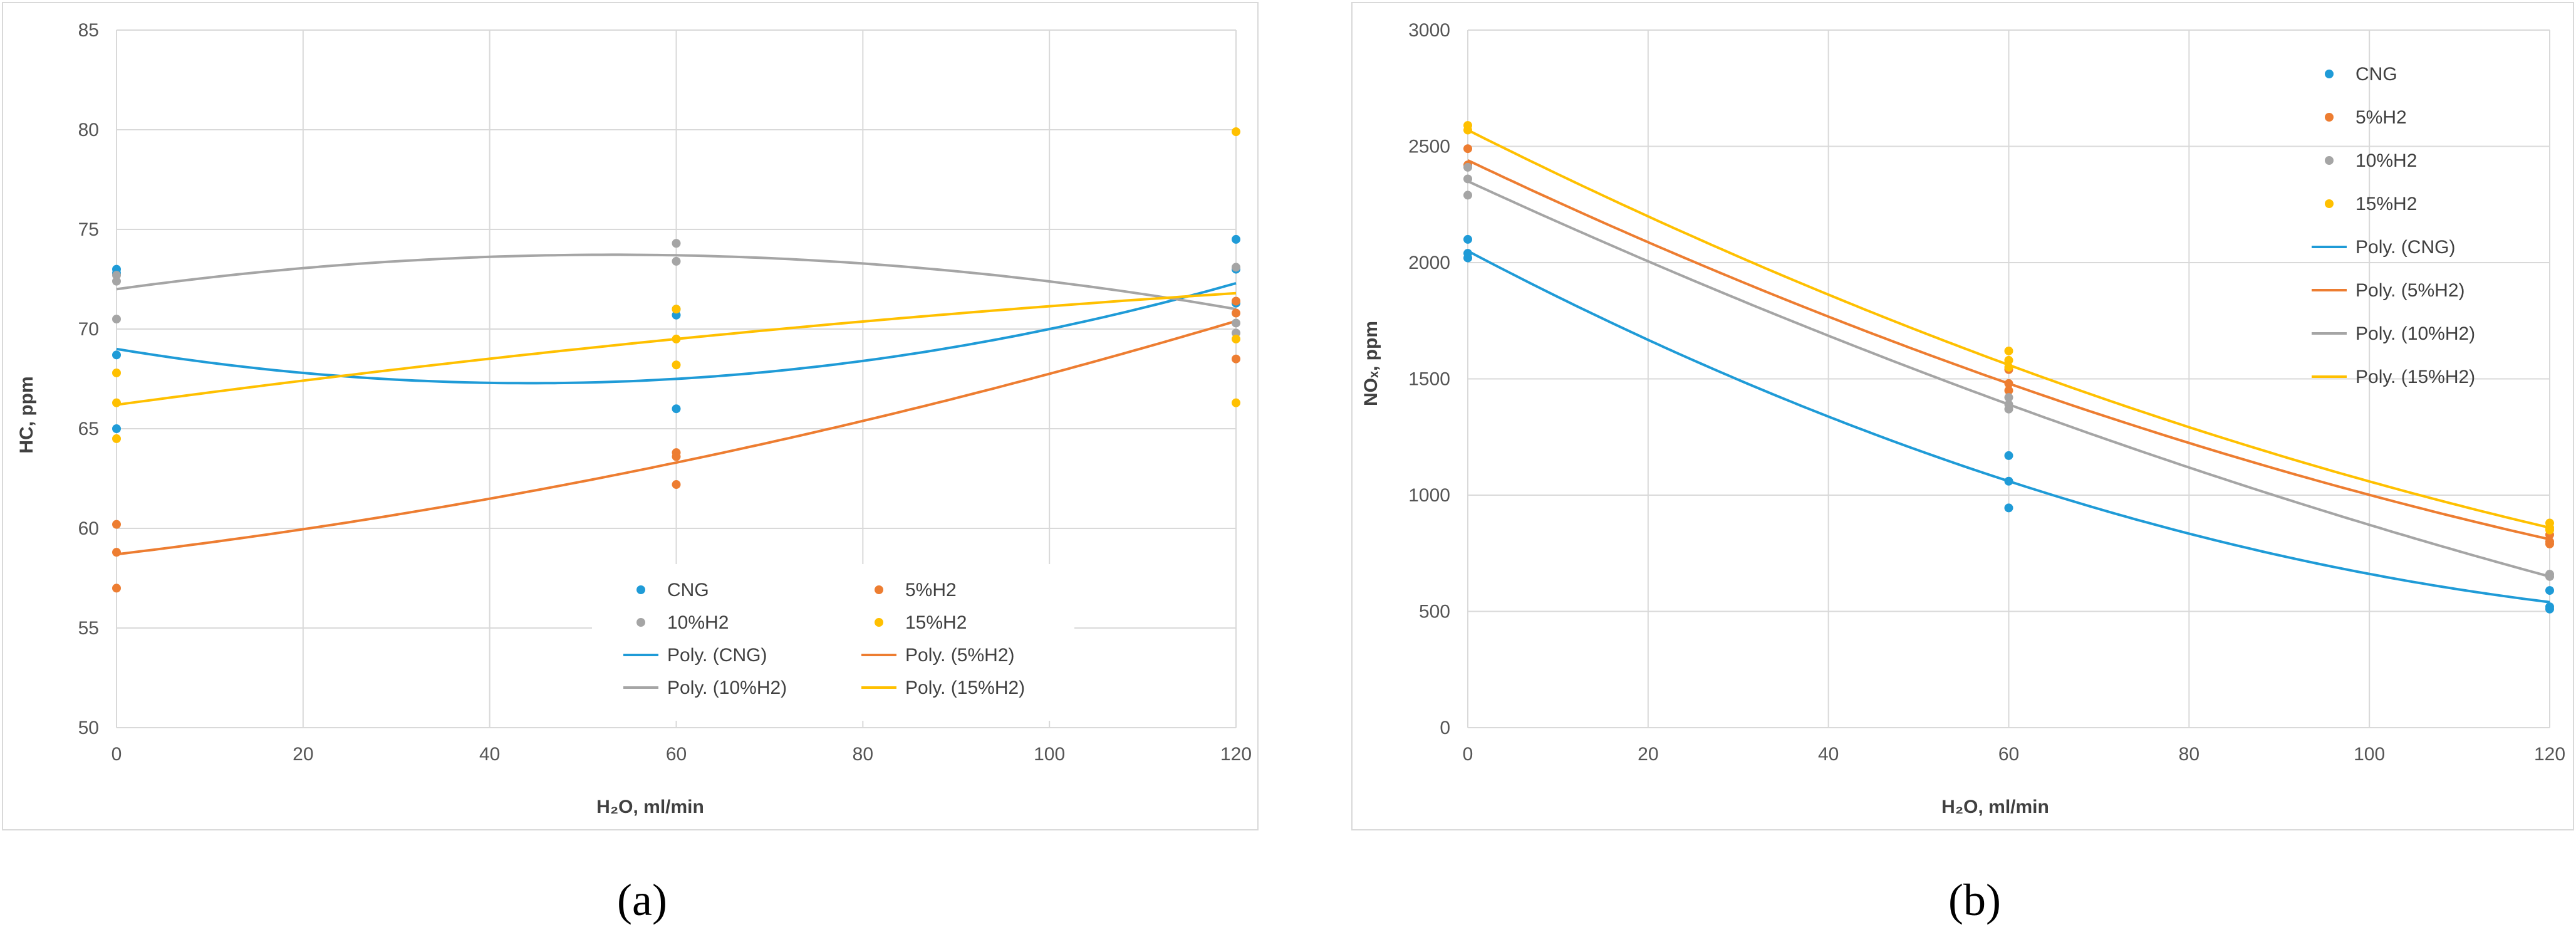 Image resolution: width=2576 pixels, height=937 pixels. What do you see at coordinates (2386, 160) in the screenshot?
I see `nox-legend-label-10-h2: 10%H2` at bounding box center [2386, 160].